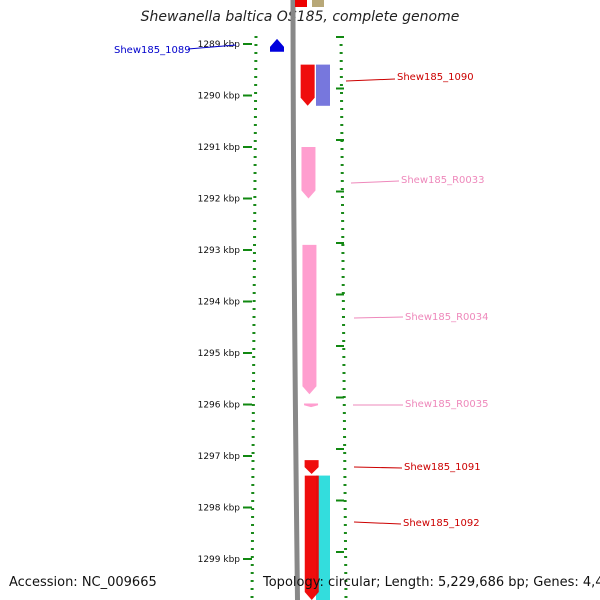  What do you see at coordinates (254, 317) in the screenshot?
I see `left-dotted-boundary` at bounding box center [254, 317].